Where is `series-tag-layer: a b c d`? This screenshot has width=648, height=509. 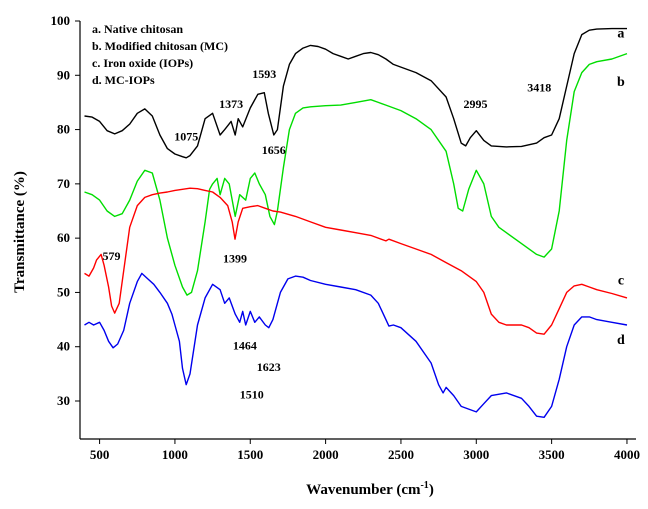 series-tag-layer: a b c d is located at coordinates (621, 187).